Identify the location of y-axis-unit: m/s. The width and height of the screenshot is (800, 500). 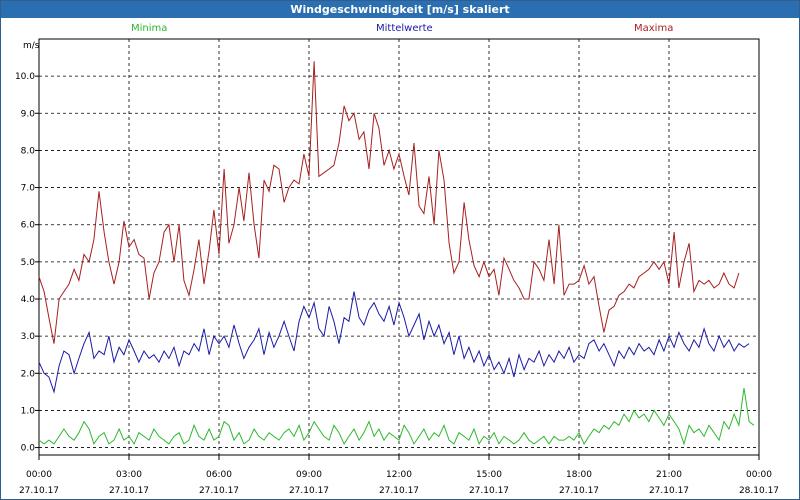
(31, 46).